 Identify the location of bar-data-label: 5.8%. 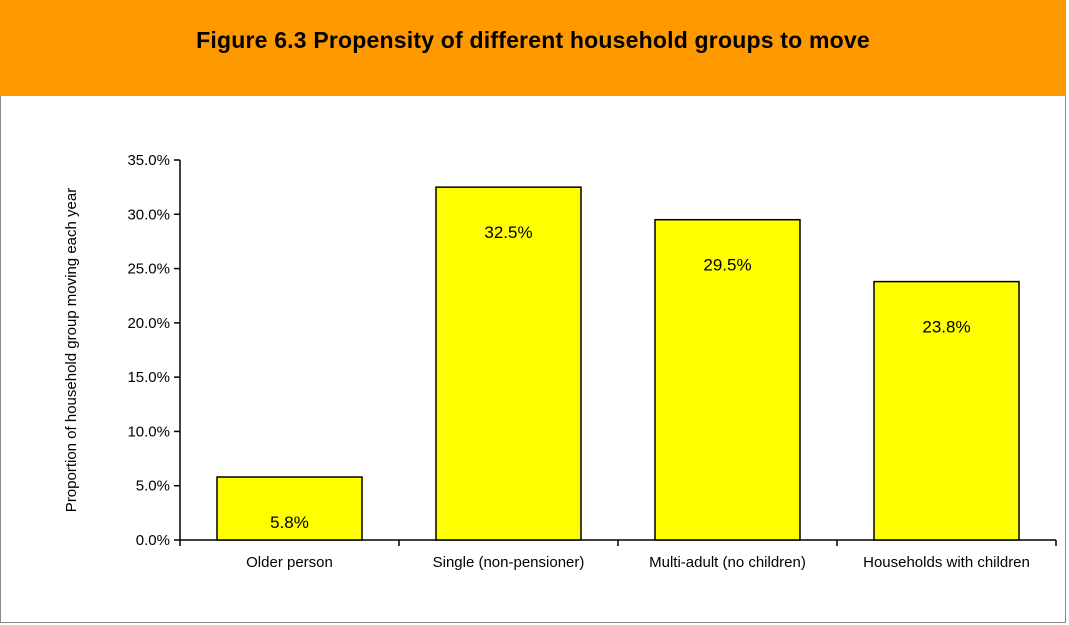
(289, 522).